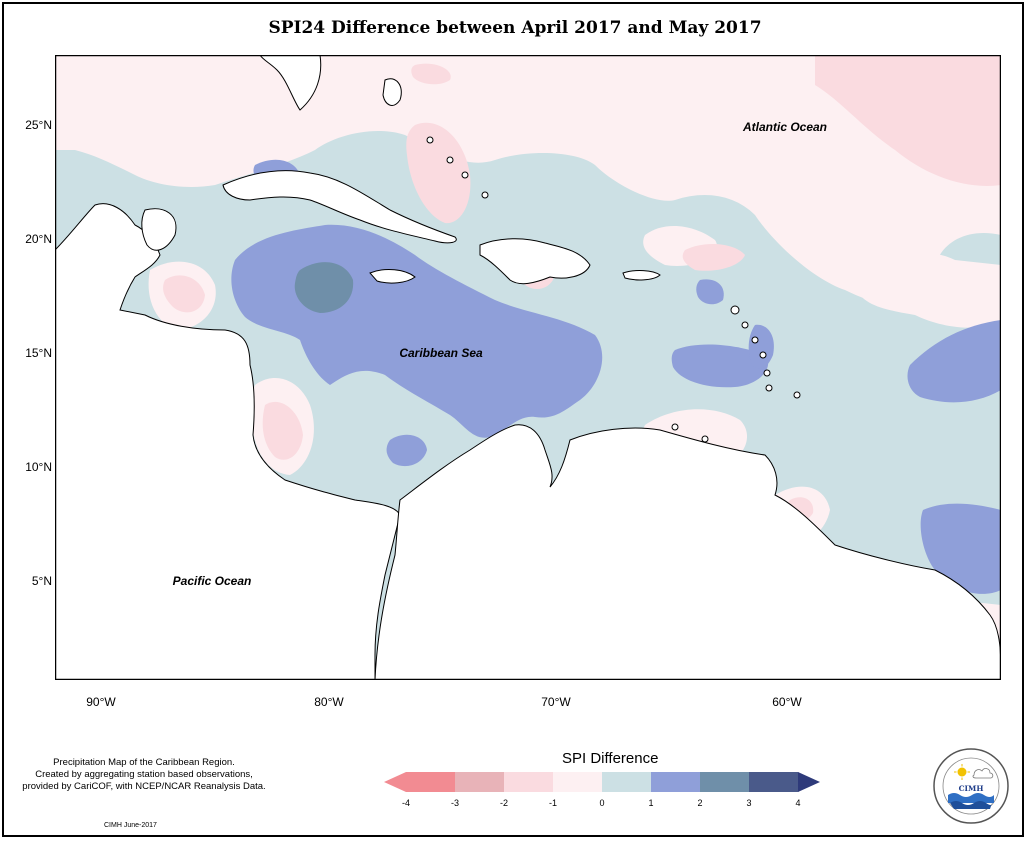 The height and width of the screenshot is (843, 1030). What do you see at coordinates (101, 702) in the screenshot?
I see `lon-tick-90: 90°W` at bounding box center [101, 702].